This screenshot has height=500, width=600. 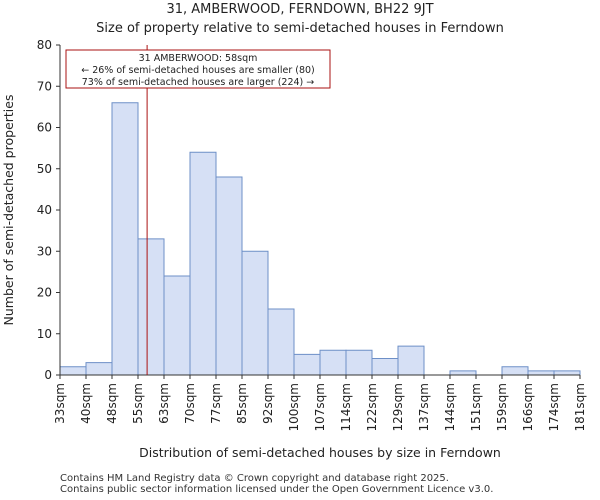 What do you see at coordinates (44, 210) in the screenshot?
I see `y-tick-label: 40` at bounding box center [44, 210].